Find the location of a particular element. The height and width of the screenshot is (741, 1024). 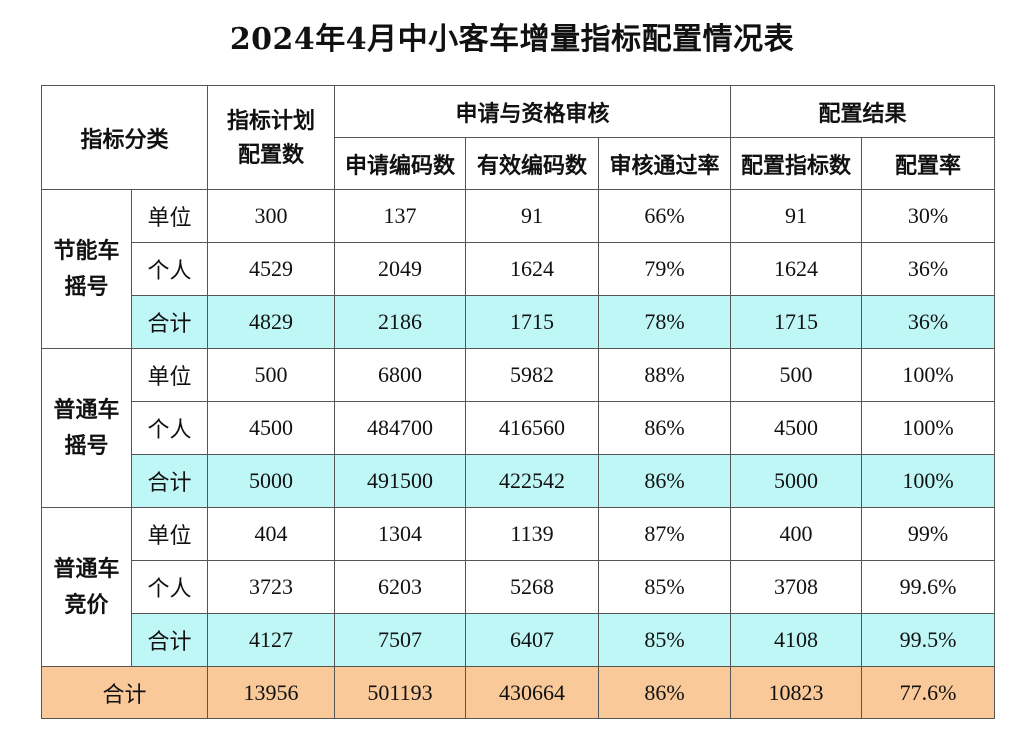

cell-plan: 4500 is located at coordinates (271, 428).